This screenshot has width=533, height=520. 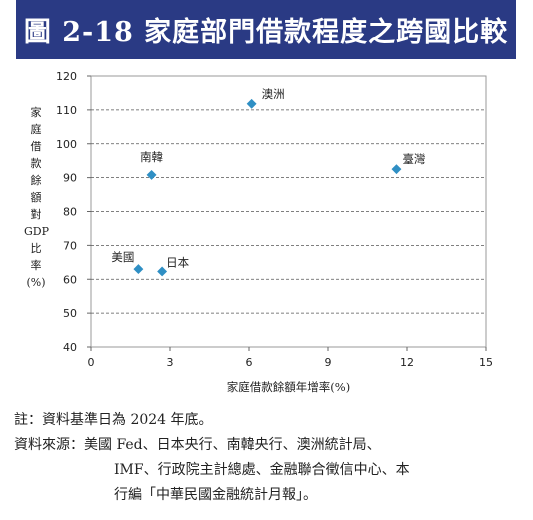 What do you see at coordinates (36, 265) in the screenshot?
I see `y-axis-label-char: 率` at bounding box center [36, 265].